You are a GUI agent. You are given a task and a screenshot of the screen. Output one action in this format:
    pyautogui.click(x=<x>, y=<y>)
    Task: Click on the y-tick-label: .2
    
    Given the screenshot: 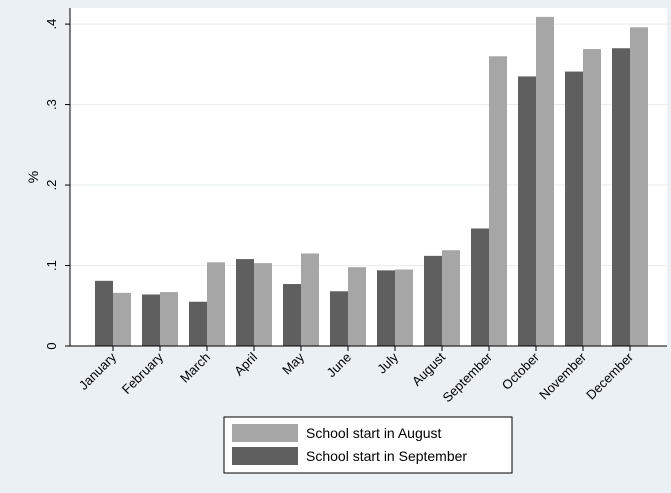 What is the action you would take?
    pyautogui.click(x=51, y=185)
    